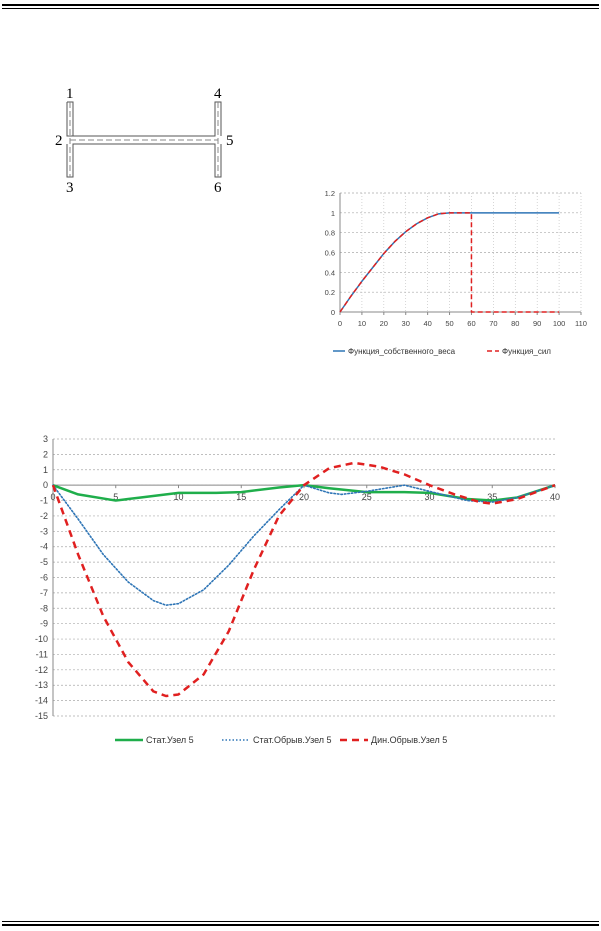  I want to click on bottom-border-thick, so click(300, 925).